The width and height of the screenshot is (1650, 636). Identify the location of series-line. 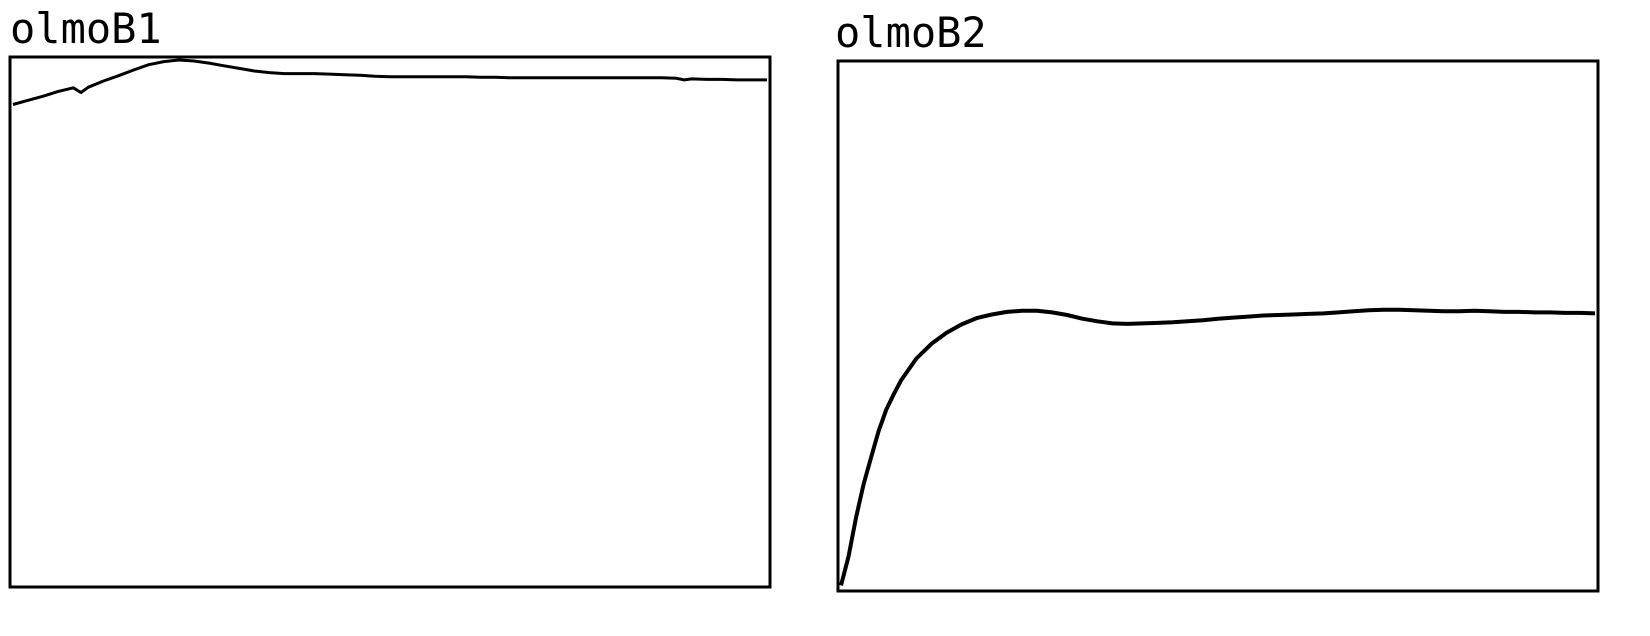
(389, 82).